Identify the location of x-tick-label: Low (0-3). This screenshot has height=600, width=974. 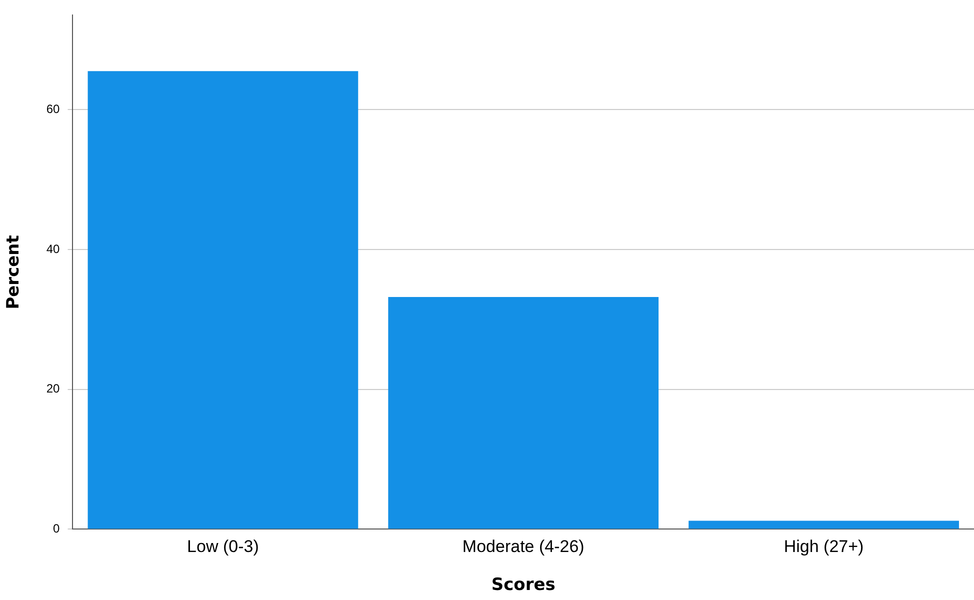
(223, 546).